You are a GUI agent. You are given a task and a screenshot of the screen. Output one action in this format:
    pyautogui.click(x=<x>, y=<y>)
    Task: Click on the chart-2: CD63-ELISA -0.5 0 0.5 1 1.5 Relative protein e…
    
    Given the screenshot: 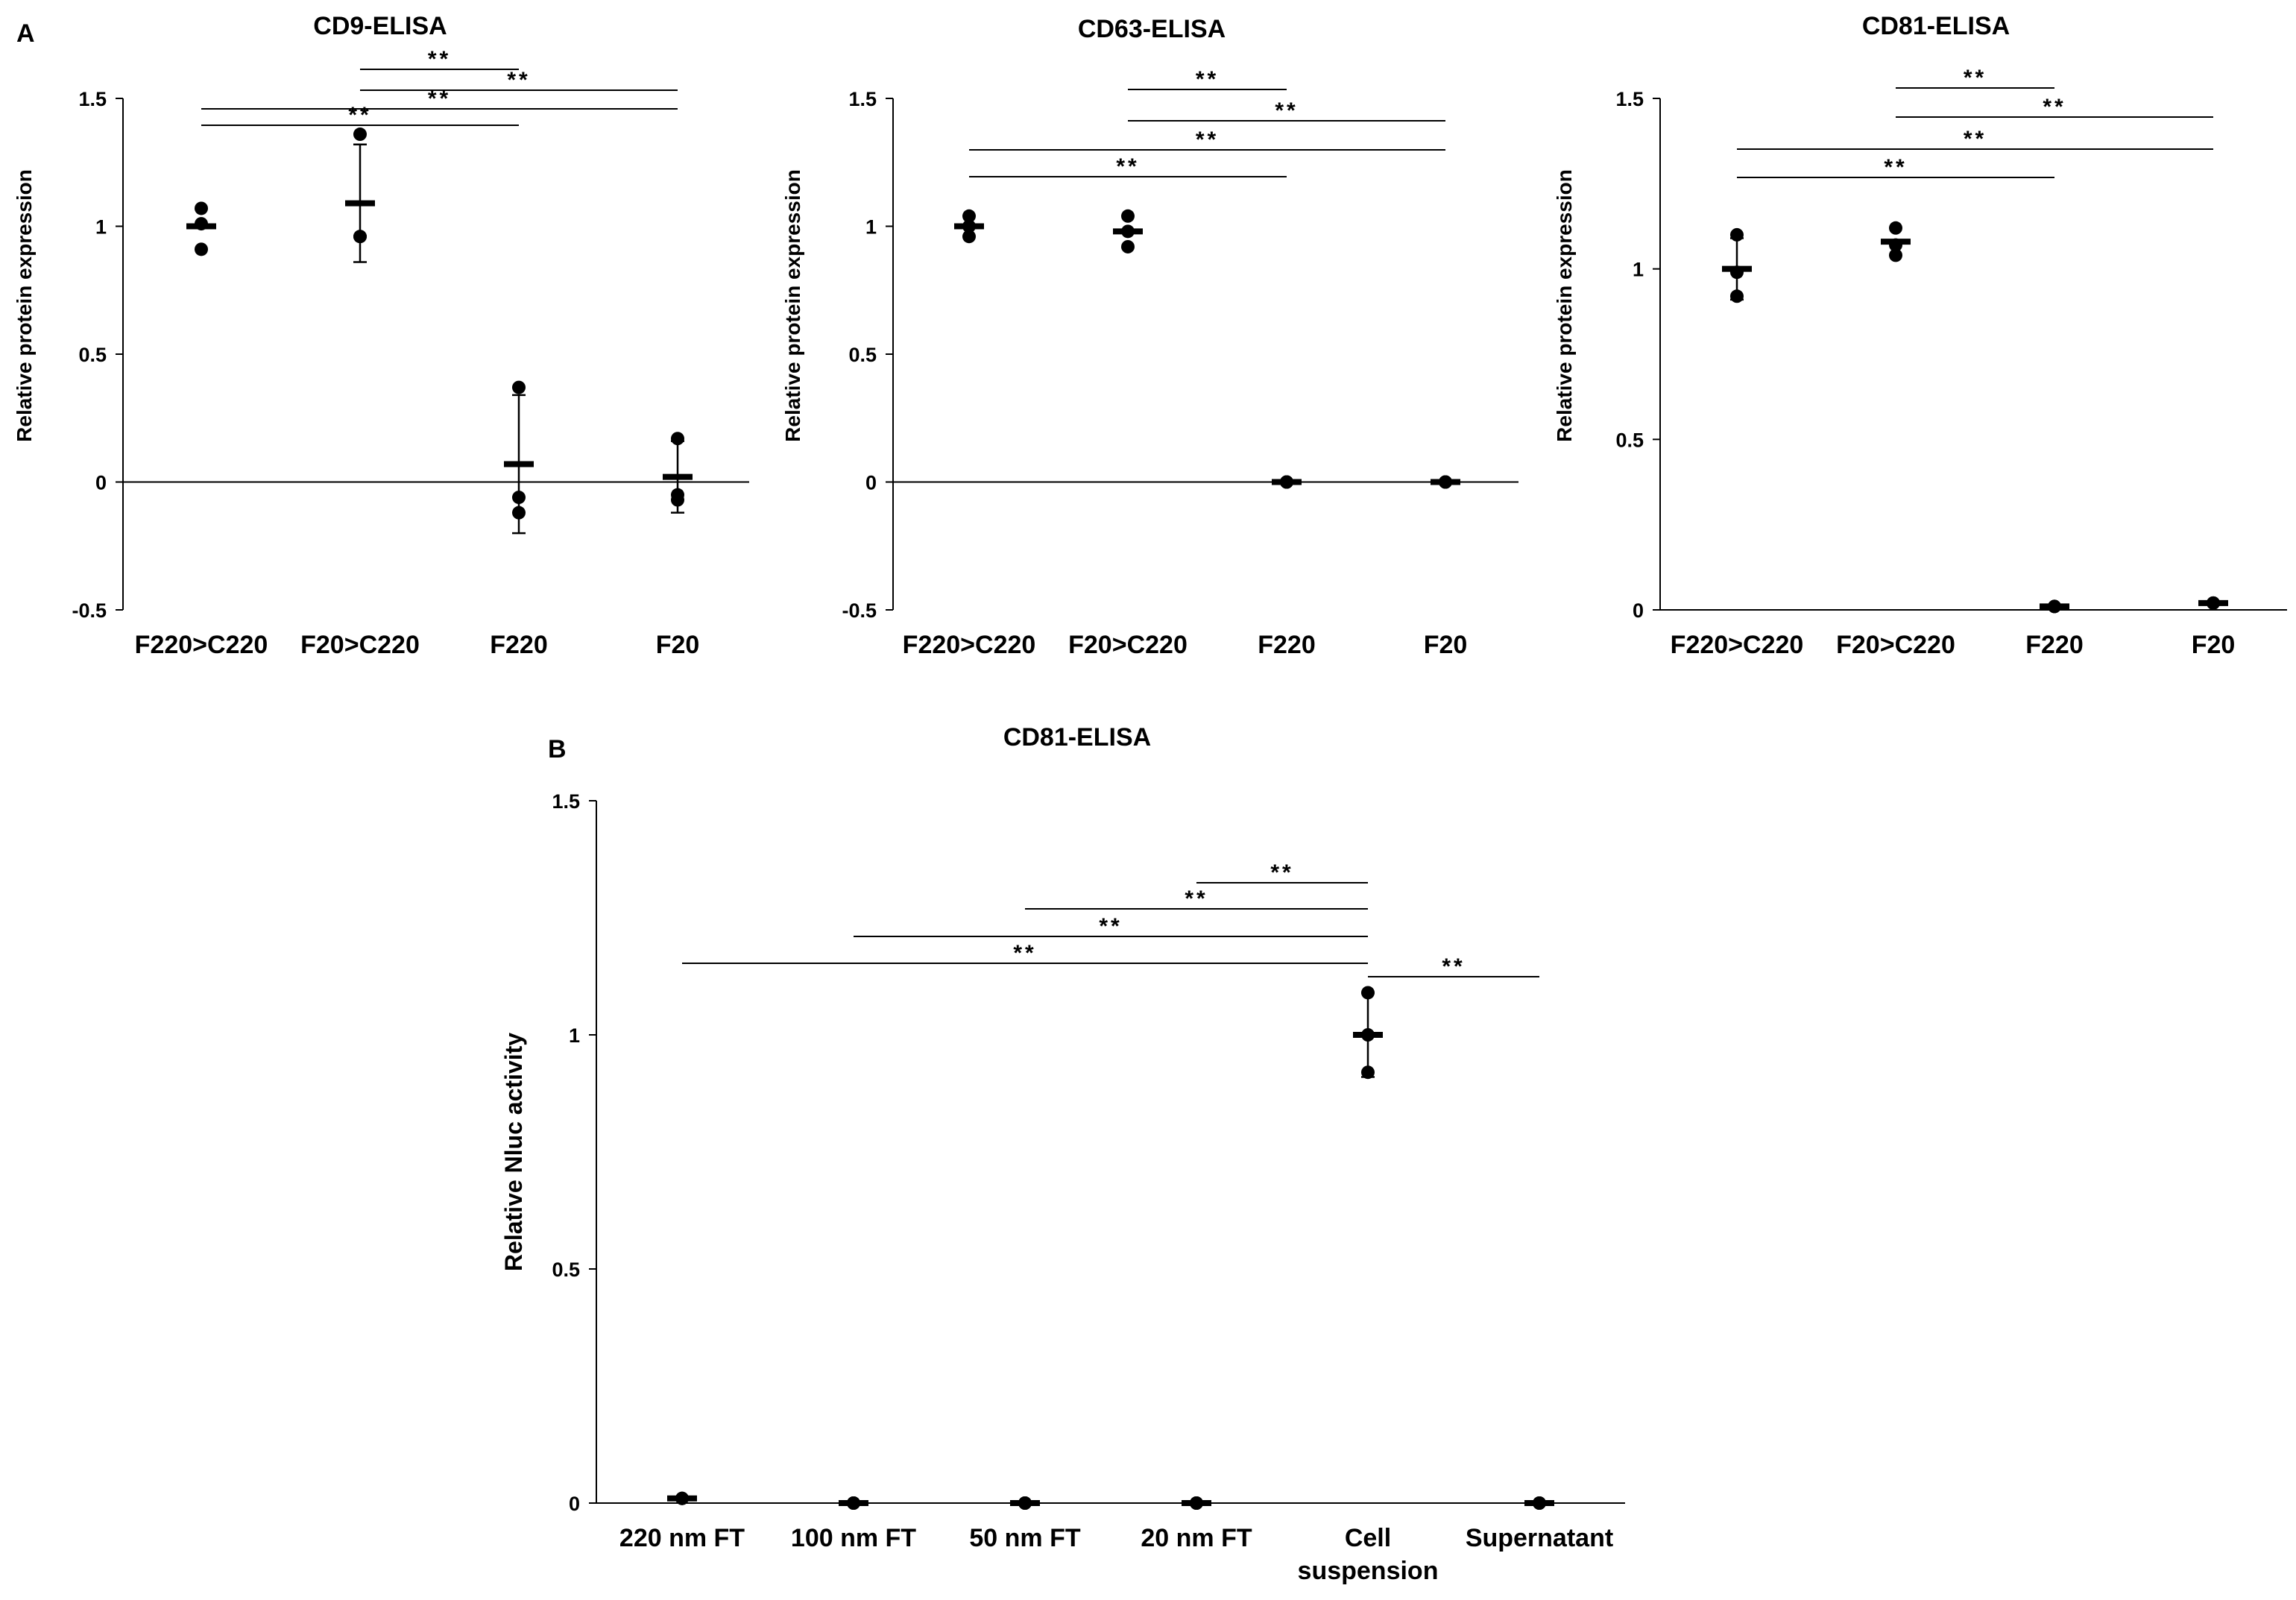 What is the action you would take?
    pyautogui.click(x=1149, y=337)
    